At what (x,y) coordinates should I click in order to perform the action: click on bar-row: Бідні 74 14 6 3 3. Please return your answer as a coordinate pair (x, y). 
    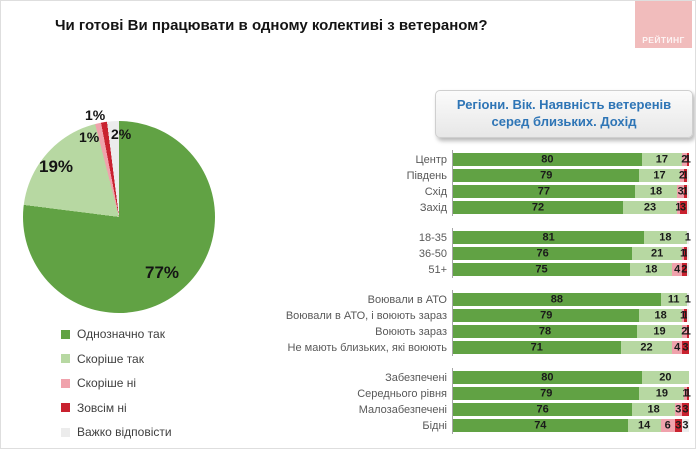
    Looking at the image, I should click on (460, 425).